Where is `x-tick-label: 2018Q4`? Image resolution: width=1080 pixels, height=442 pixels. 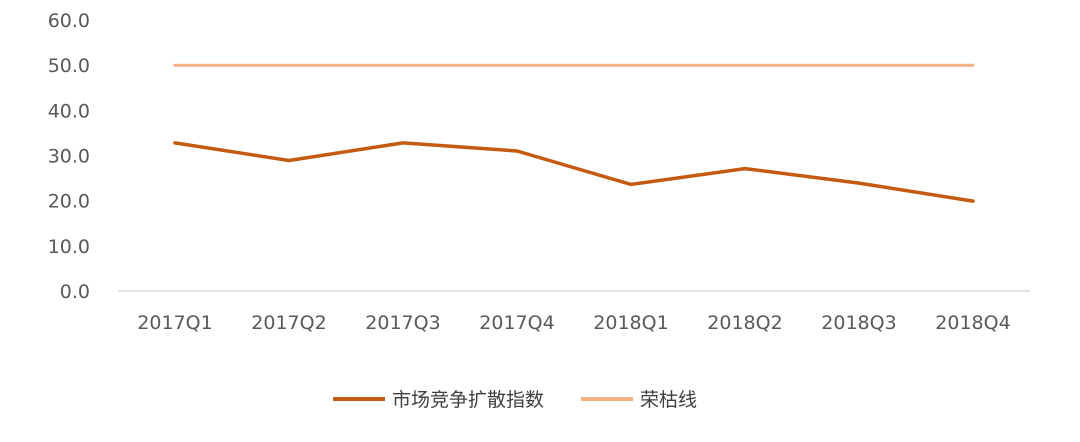 x-tick-label: 2018Q4 is located at coordinates (972, 323).